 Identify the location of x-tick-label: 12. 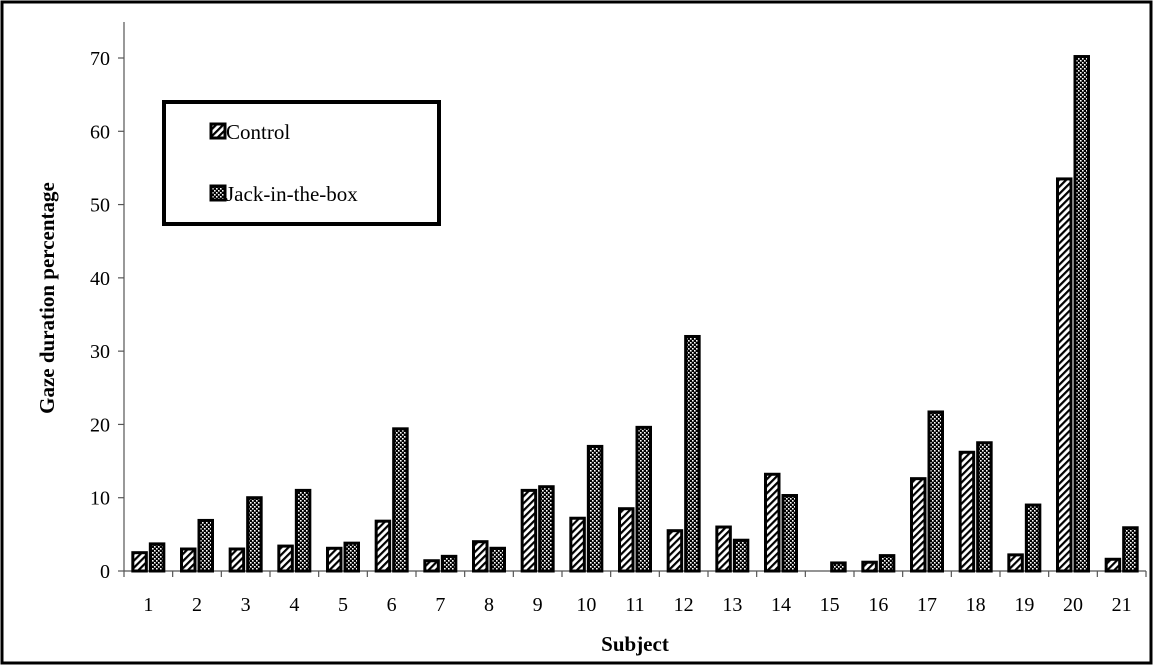
(684, 605).